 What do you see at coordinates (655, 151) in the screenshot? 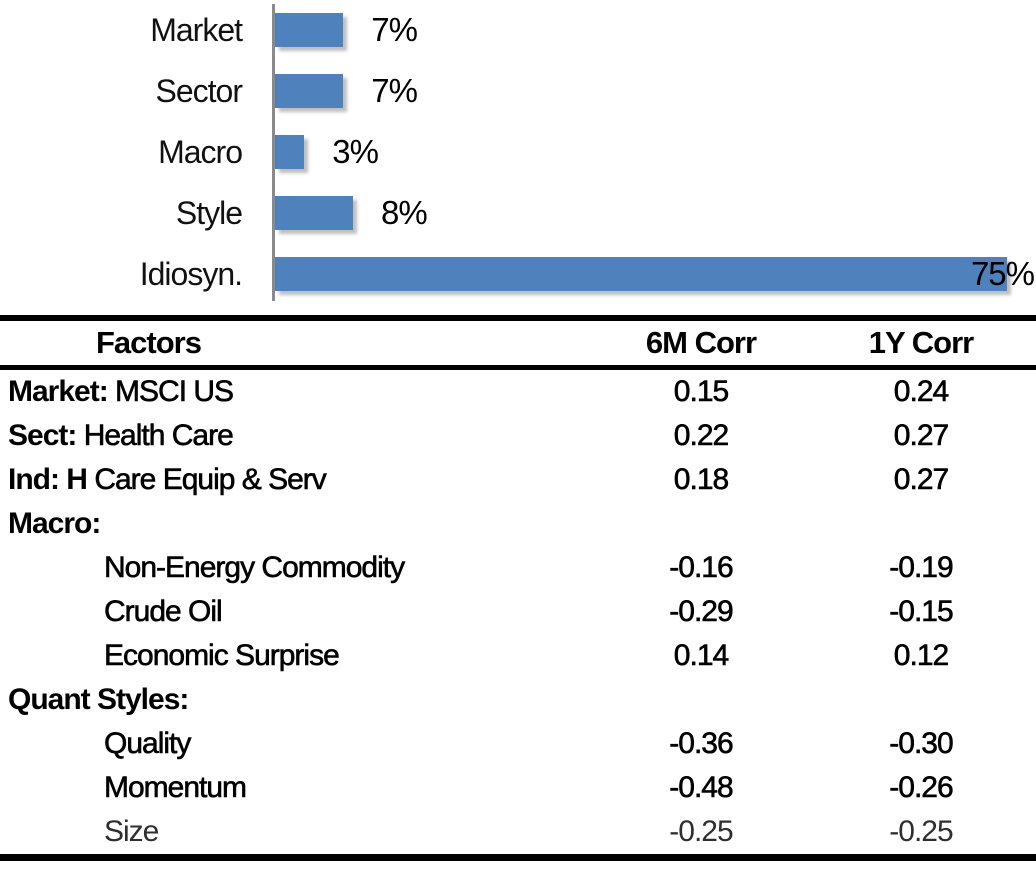
I see `bar-track: 3%` at bounding box center [655, 151].